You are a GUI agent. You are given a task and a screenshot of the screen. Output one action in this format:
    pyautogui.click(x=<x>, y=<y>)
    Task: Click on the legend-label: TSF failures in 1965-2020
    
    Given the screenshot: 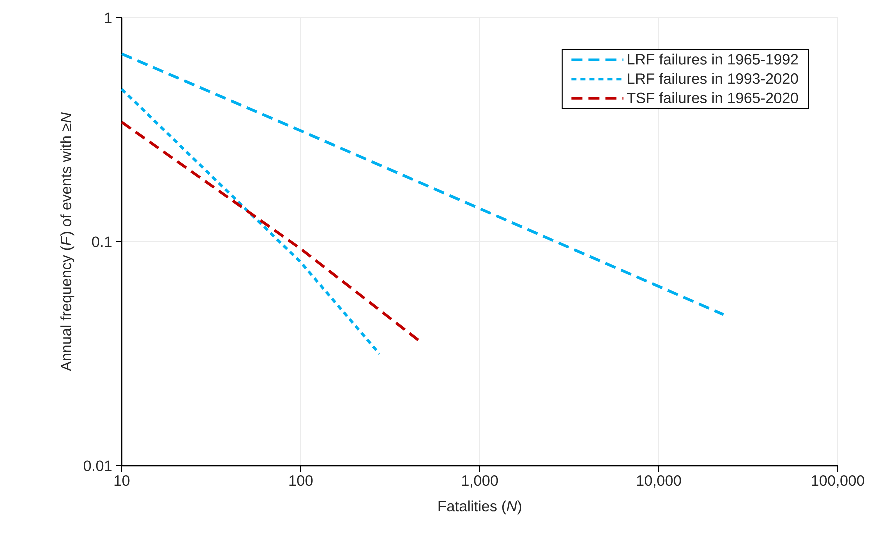 What is the action you would take?
    pyautogui.click(x=712, y=98)
    